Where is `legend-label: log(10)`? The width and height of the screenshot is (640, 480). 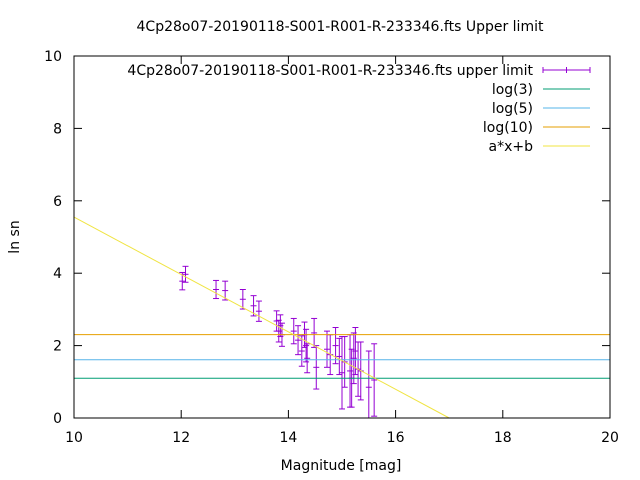 legend-label: log(10) is located at coordinates (508, 128).